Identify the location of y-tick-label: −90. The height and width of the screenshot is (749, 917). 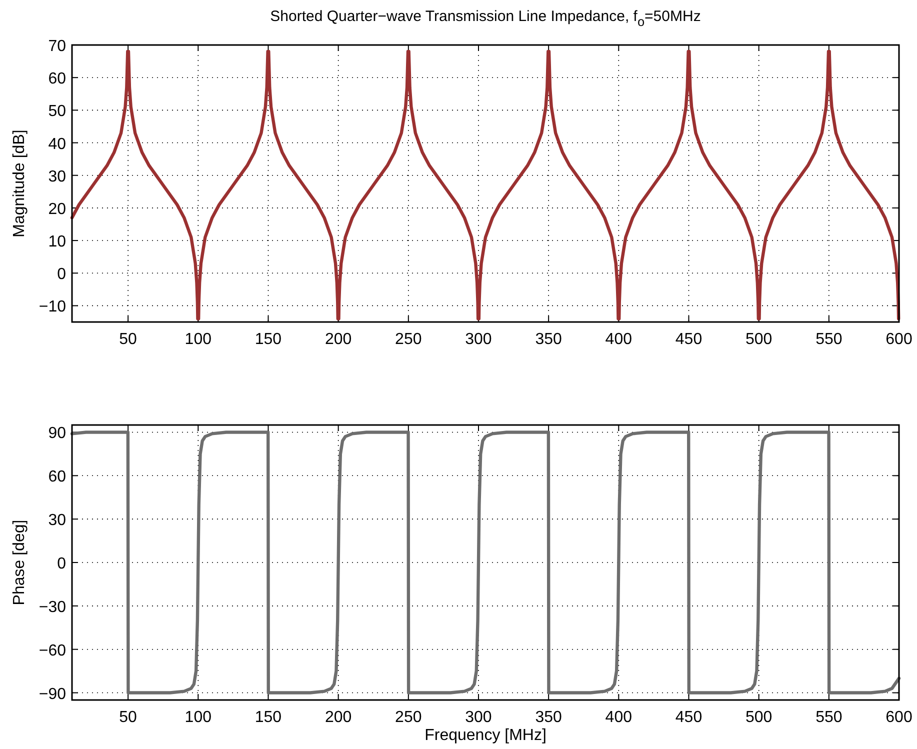
(52, 694).